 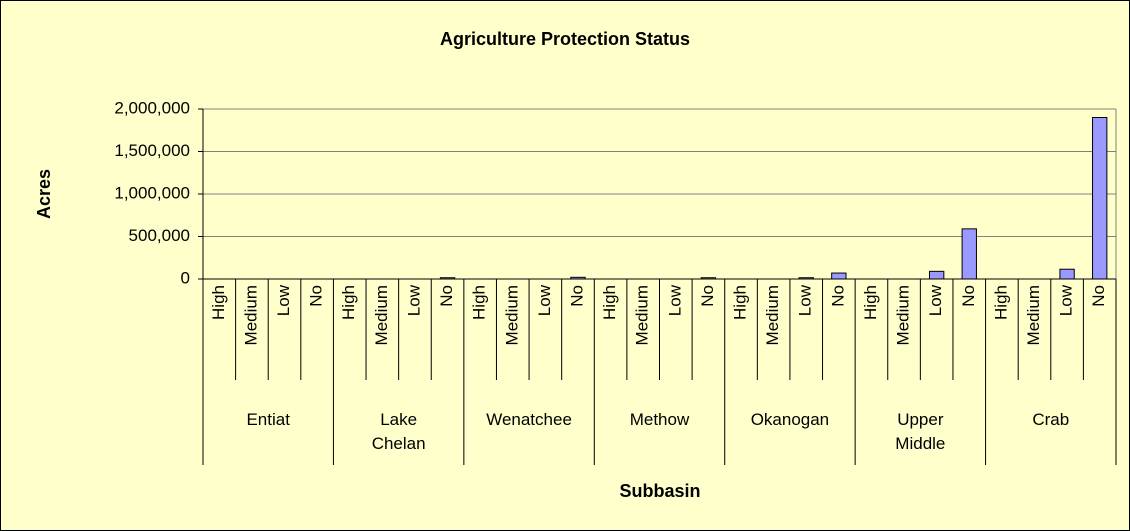 What do you see at coordinates (398, 431) in the screenshot?
I see `group-label: Lake Chelan` at bounding box center [398, 431].